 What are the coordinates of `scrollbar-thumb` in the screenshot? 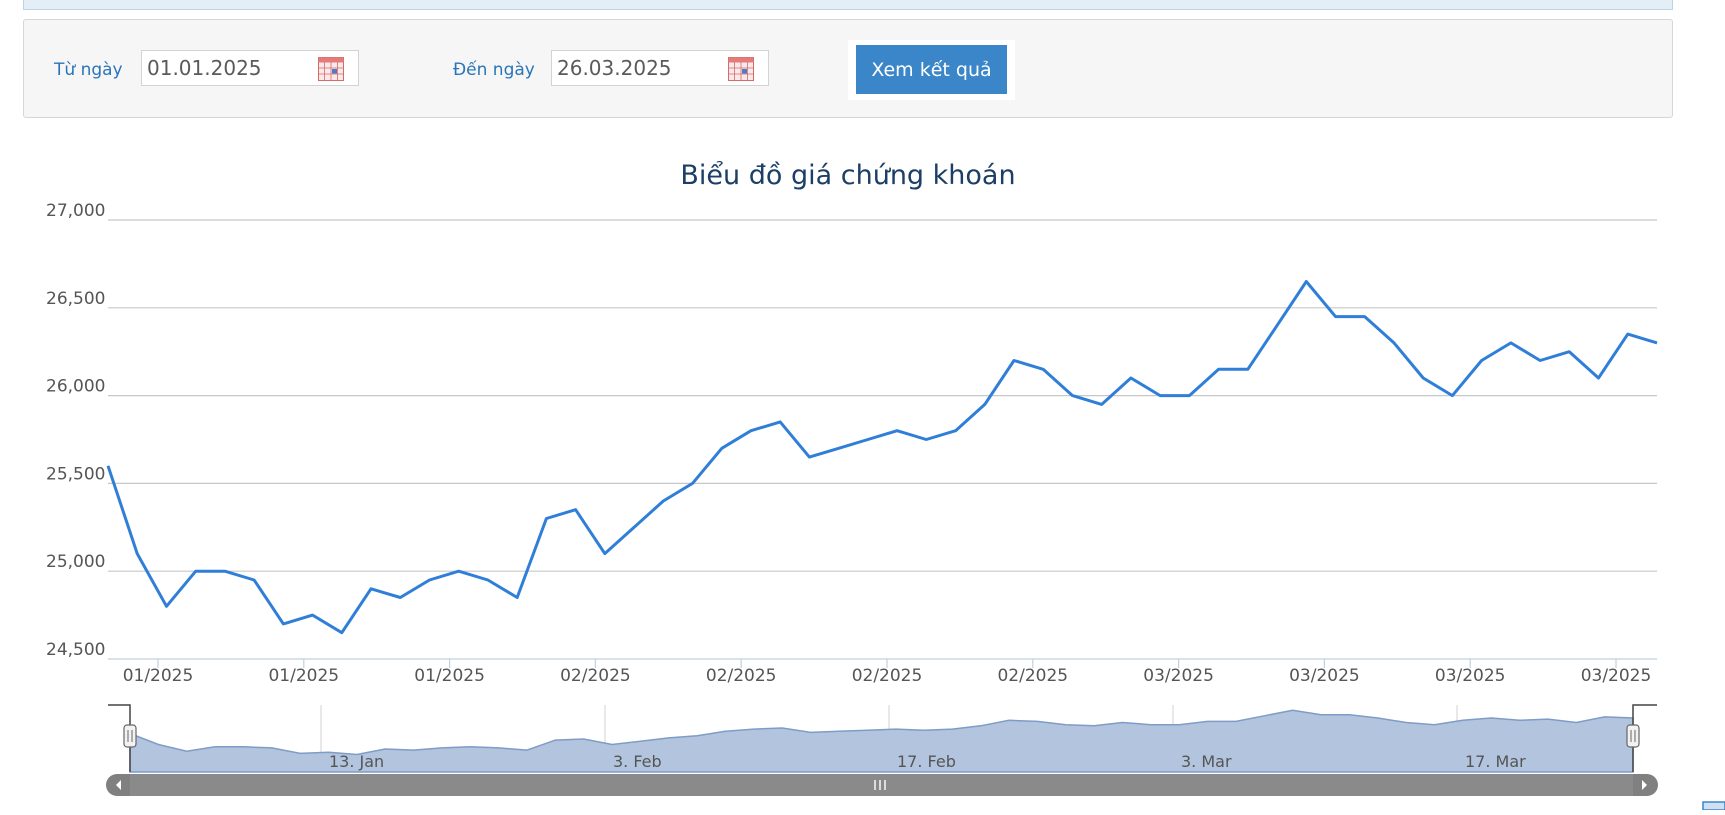 It's located at (881, 785).